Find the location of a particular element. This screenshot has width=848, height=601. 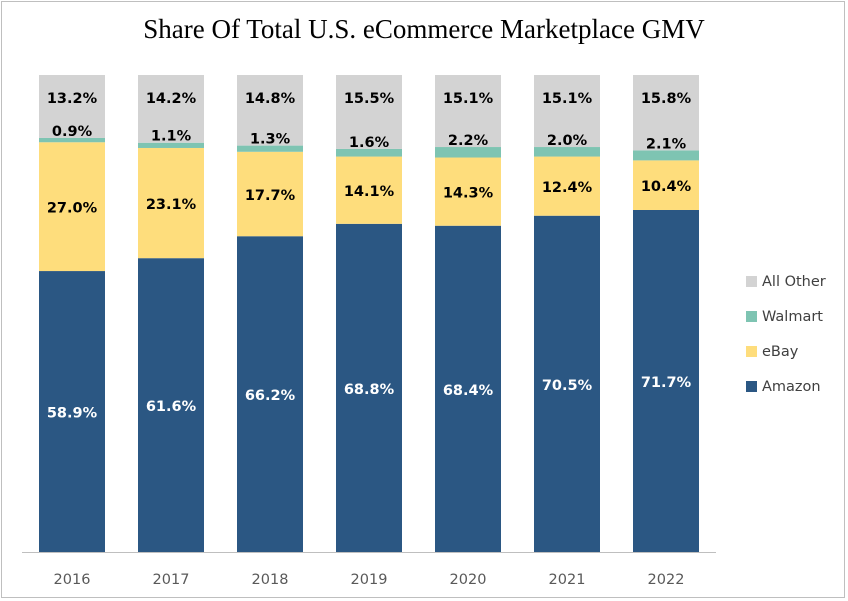

data-label: 13.2% is located at coordinates (72, 99).